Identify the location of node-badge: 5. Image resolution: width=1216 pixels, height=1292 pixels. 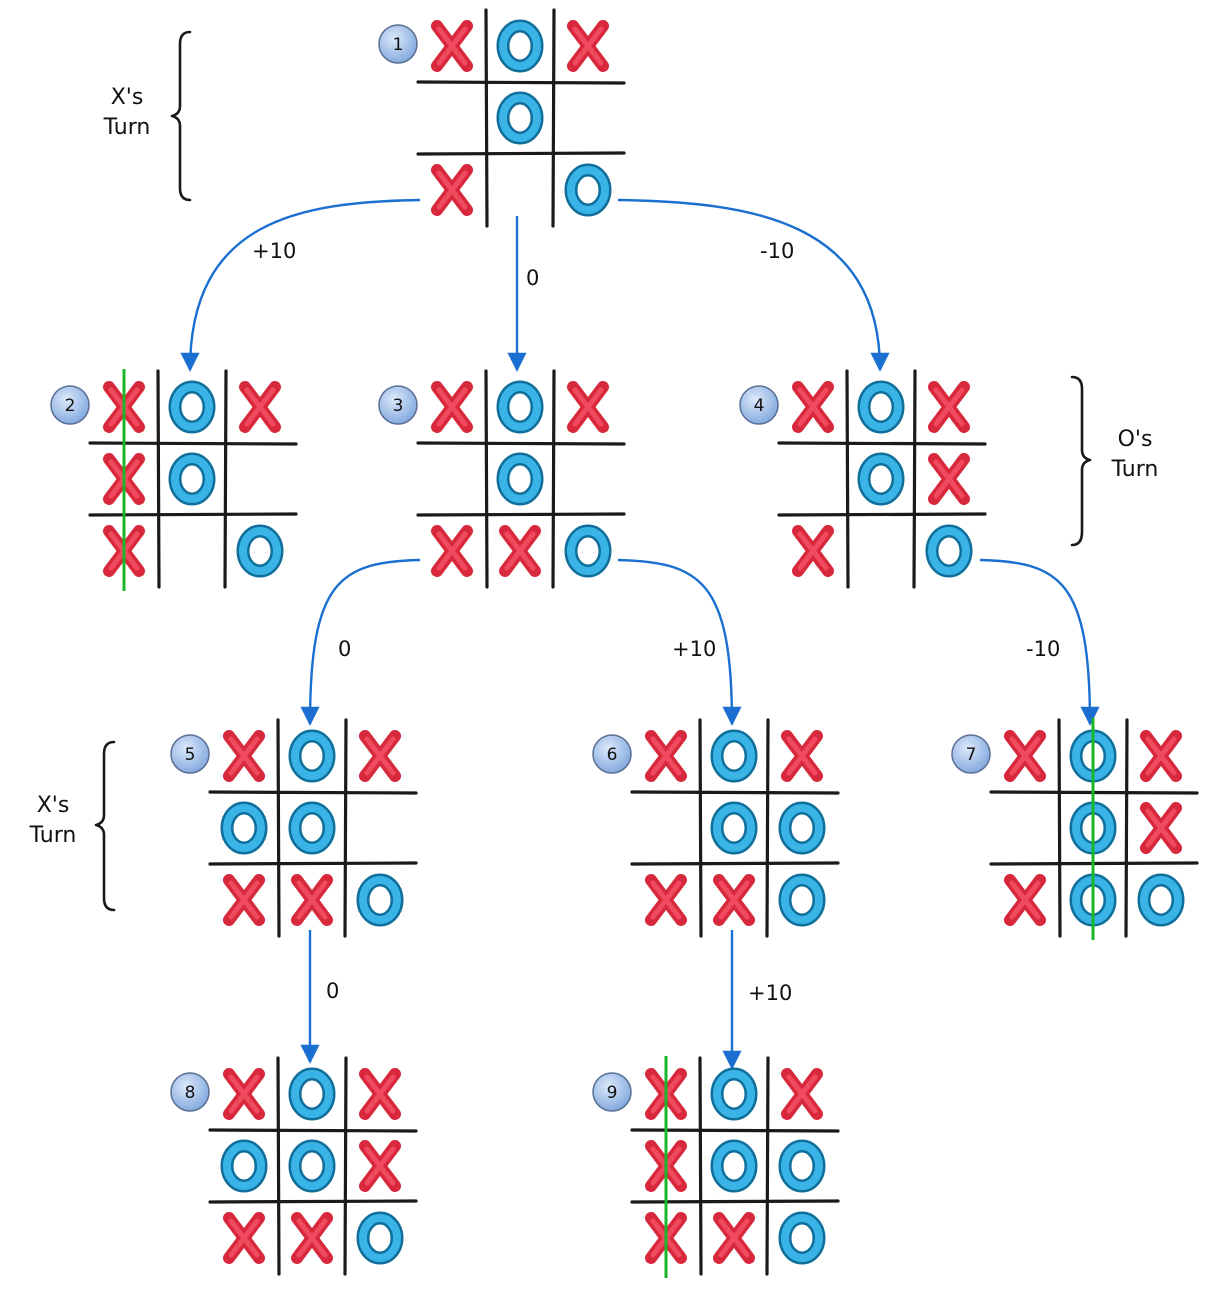
(190, 754).